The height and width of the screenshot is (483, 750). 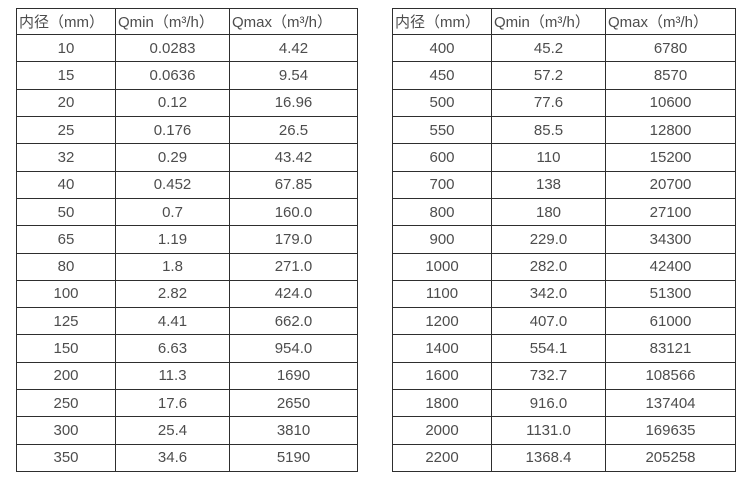 I want to click on table-cell: 34300, so click(x=670, y=239).